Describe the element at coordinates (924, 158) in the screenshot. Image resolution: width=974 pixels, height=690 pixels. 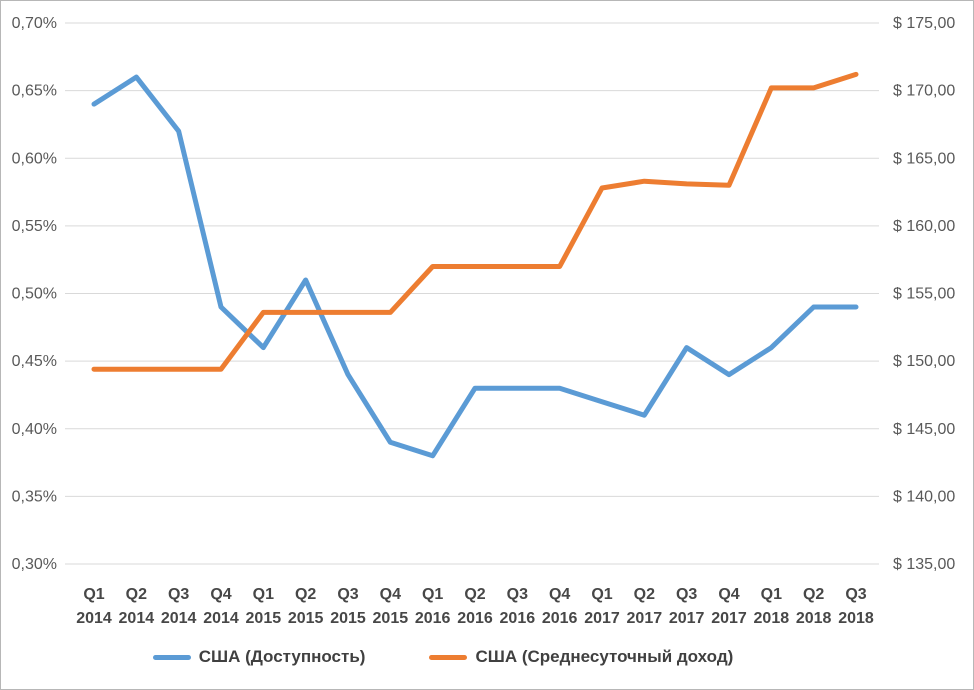
I see `right-axis-tick: $ 165,00` at that location.